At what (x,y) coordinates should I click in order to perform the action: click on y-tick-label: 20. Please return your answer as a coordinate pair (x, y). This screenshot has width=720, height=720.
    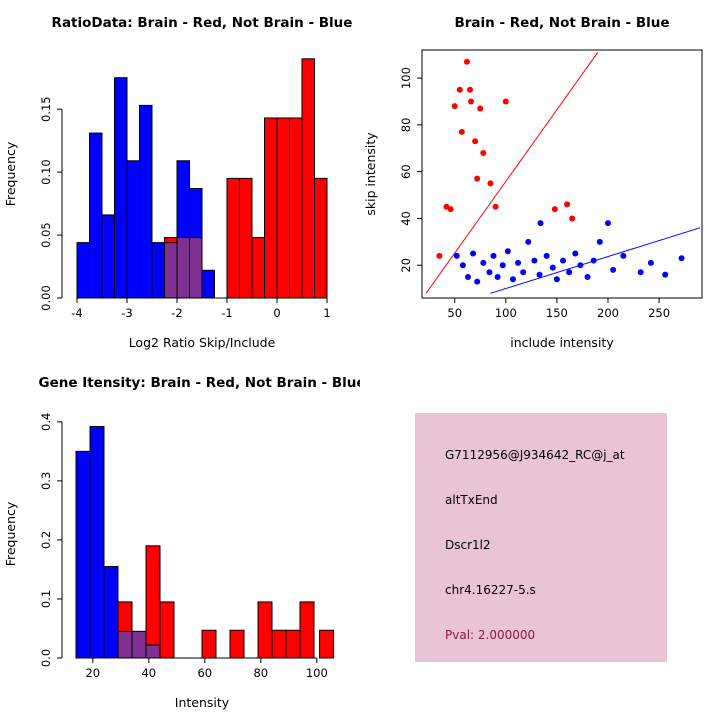
    Looking at the image, I should click on (406, 265).